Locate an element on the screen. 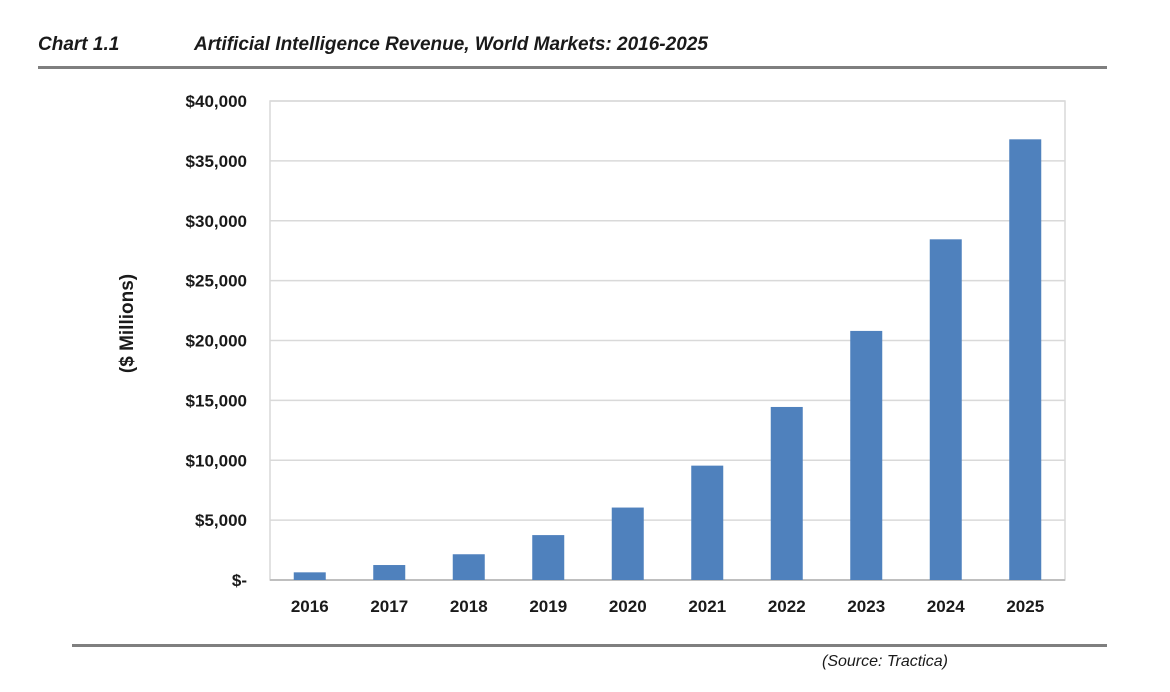  source-note: (Source: Tractica) is located at coordinates (885, 661).